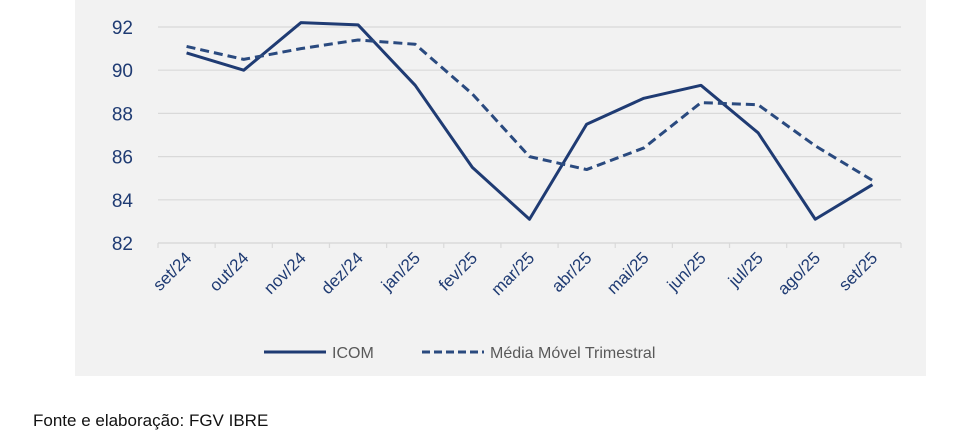  What do you see at coordinates (151, 420) in the screenshot?
I see `source-note: Fonte e elaboração: FGV IBRE` at bounding box center [151, 420].